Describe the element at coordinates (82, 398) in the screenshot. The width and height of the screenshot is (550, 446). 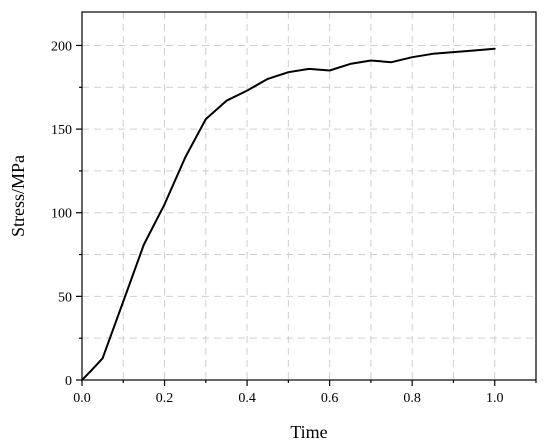
I see `x-tick-label: 0.0` at that location.